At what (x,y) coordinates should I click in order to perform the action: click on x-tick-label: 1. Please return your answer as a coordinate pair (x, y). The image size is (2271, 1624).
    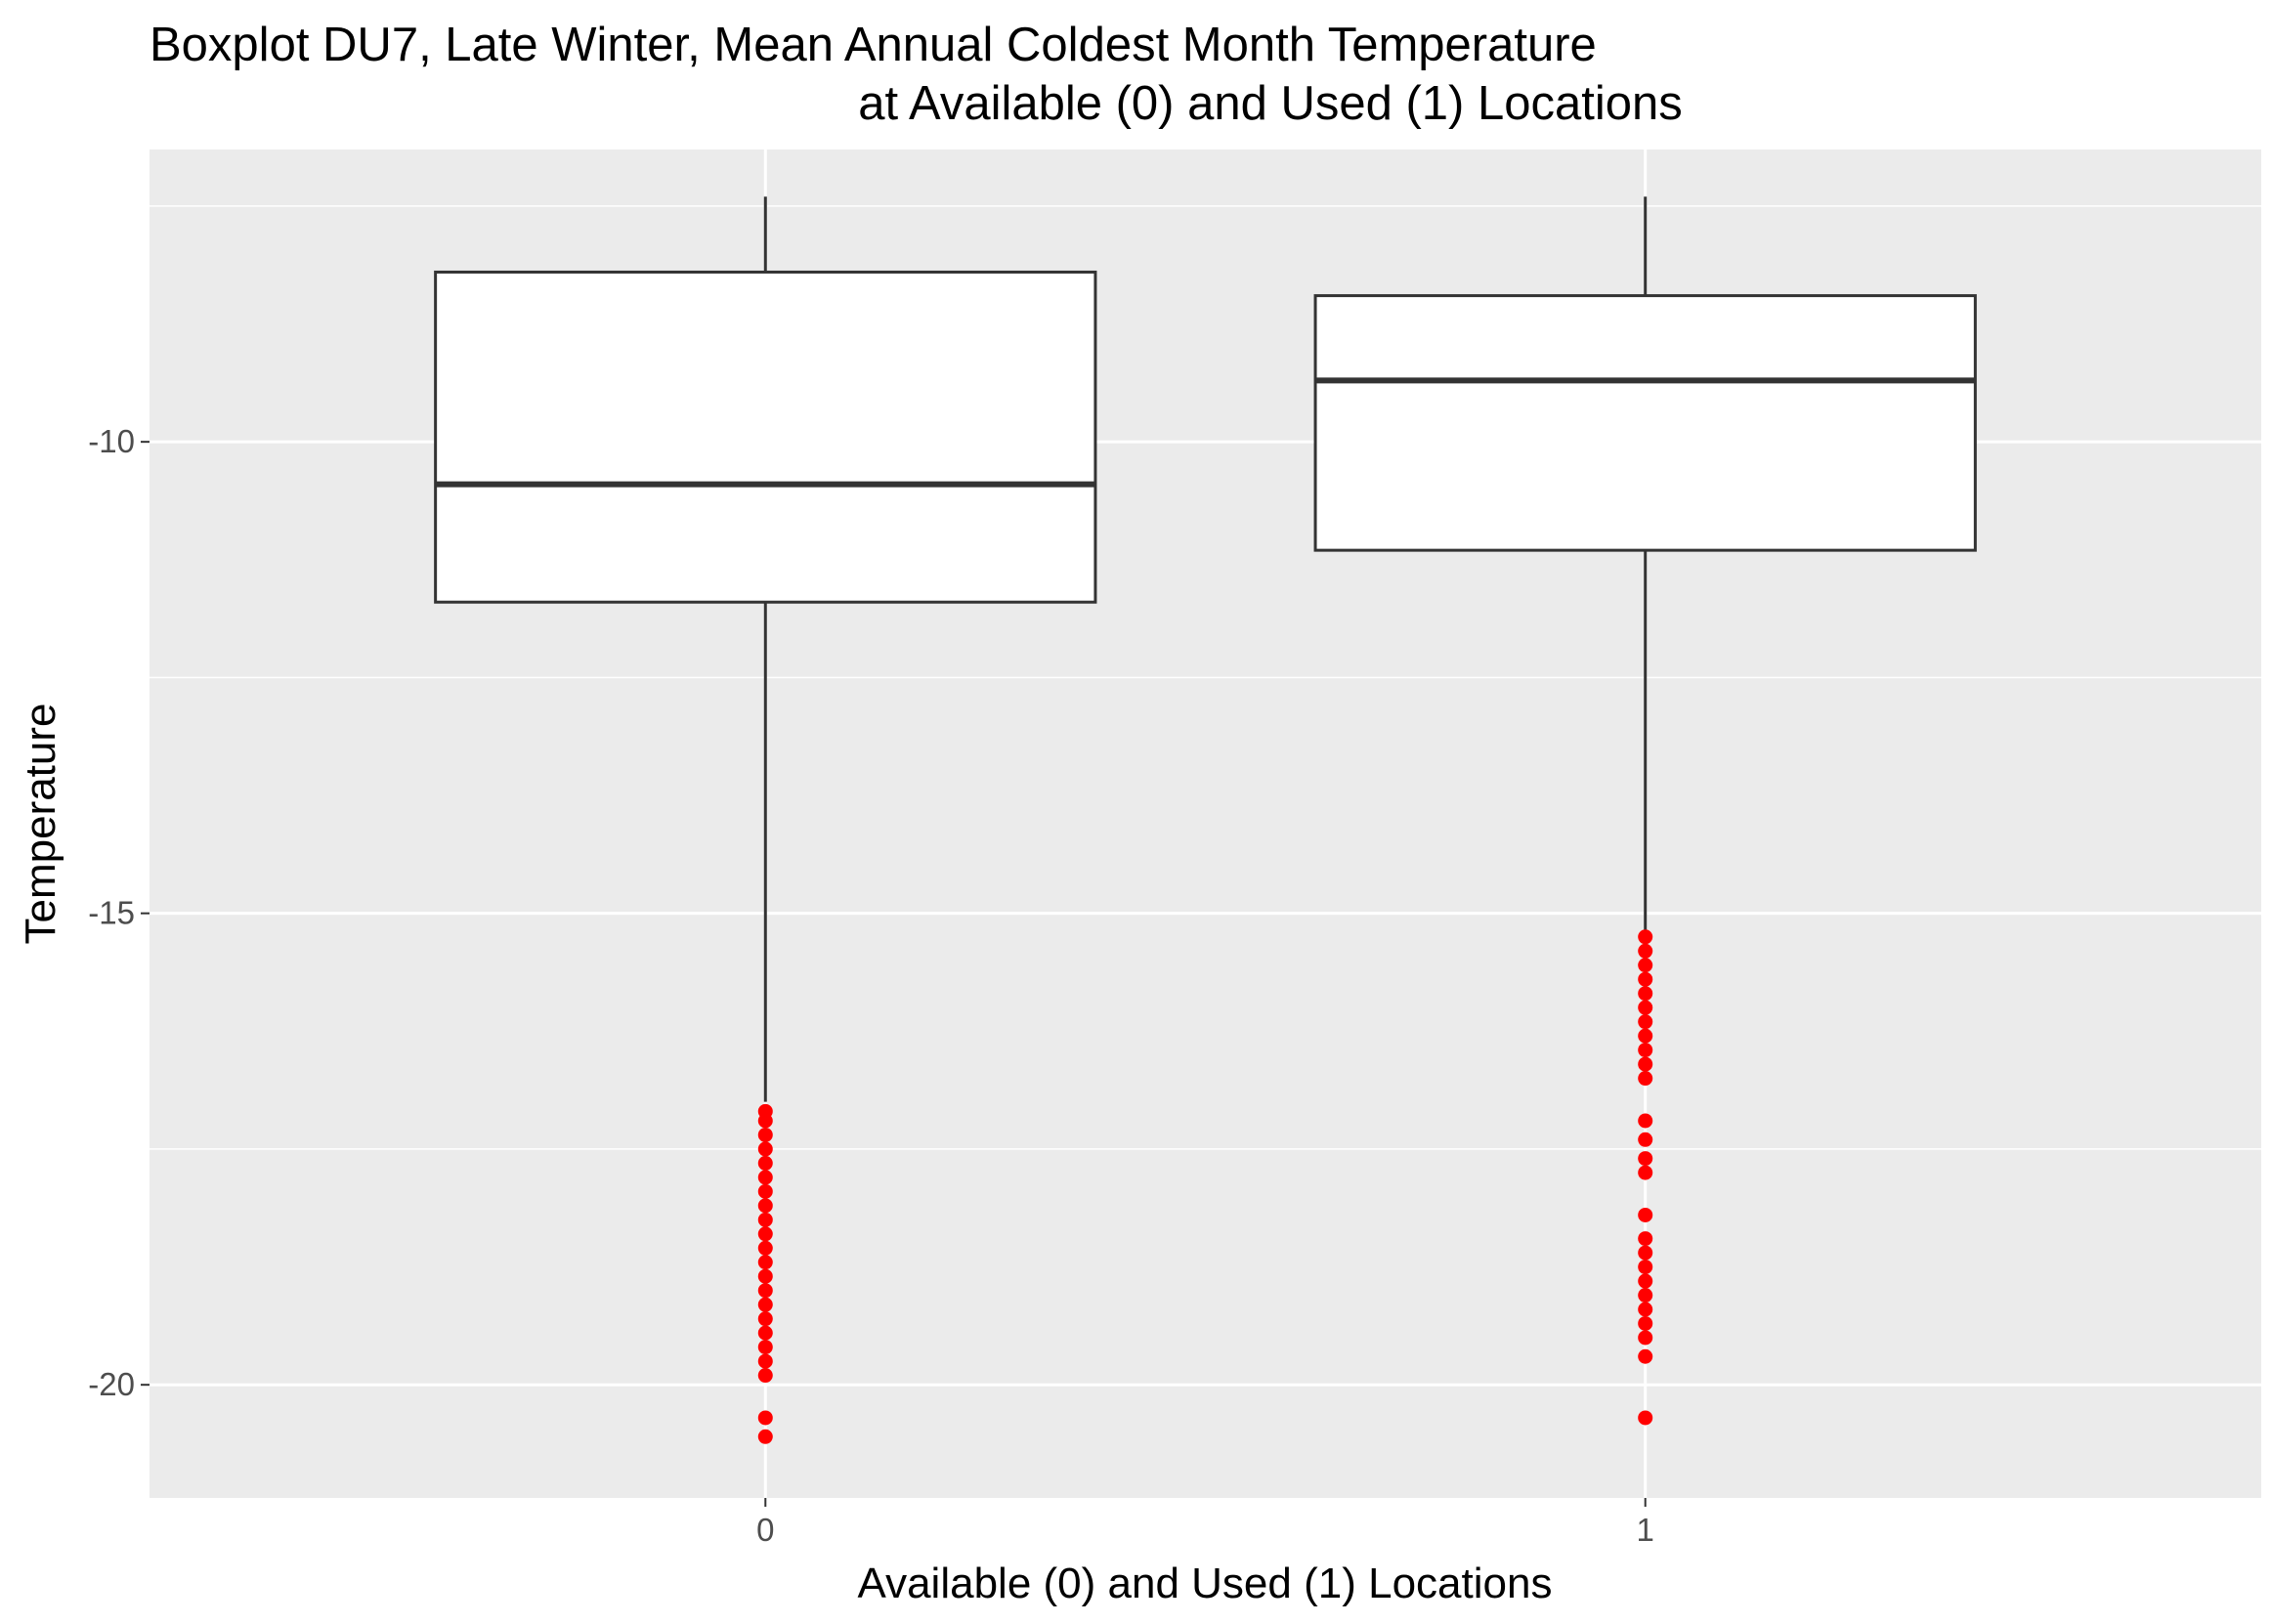
    Looking at the image, I should click on (1645, 1530).